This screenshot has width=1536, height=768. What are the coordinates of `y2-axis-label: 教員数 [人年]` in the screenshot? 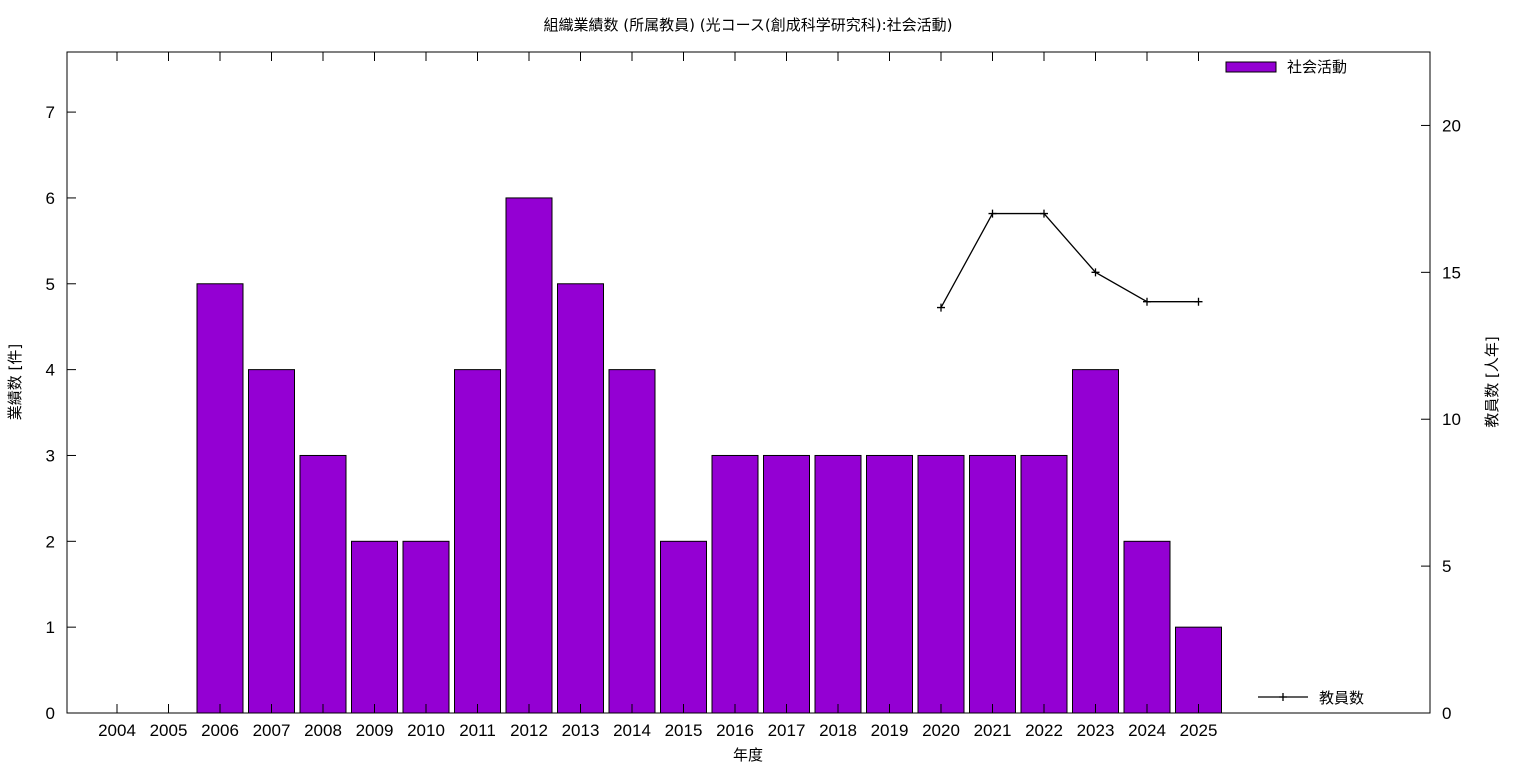 It's located at (1492, 381).